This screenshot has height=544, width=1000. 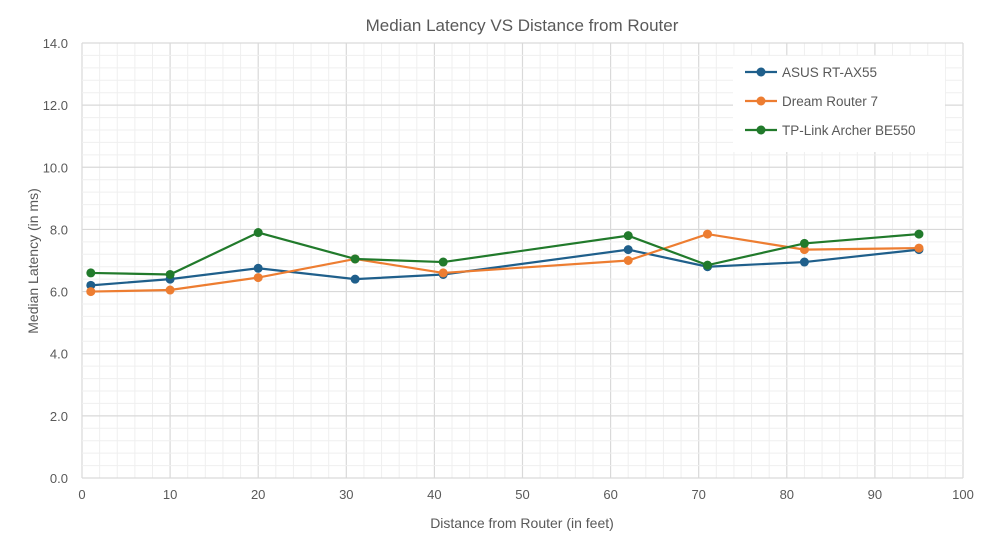 I want to click on x-tick-label: 90, so click(x=875, y=494).